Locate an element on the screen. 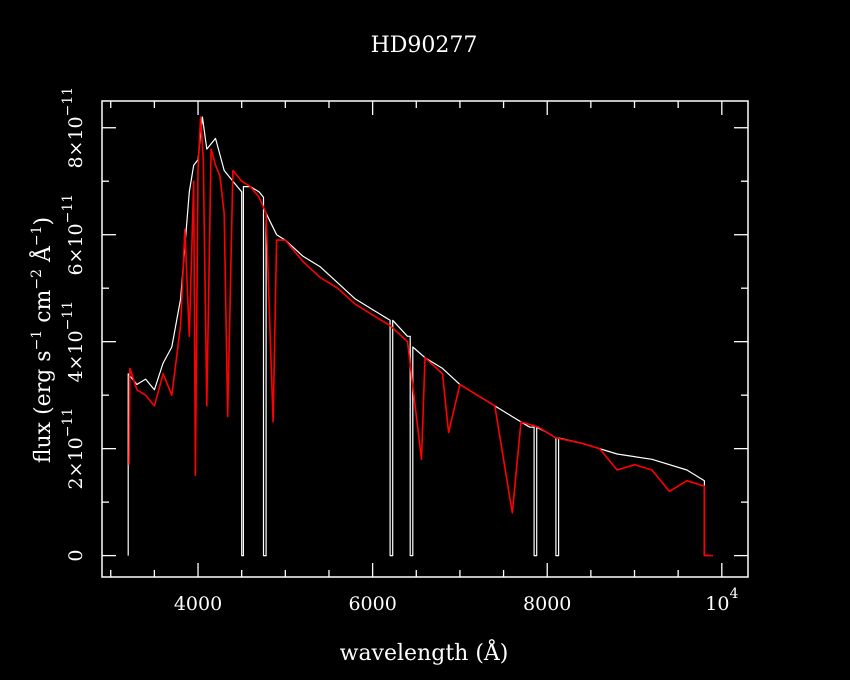 The height and width of the screenshot is (680, 850). y-axis-label-exp3: −1 is located at coordinates (37, 235).